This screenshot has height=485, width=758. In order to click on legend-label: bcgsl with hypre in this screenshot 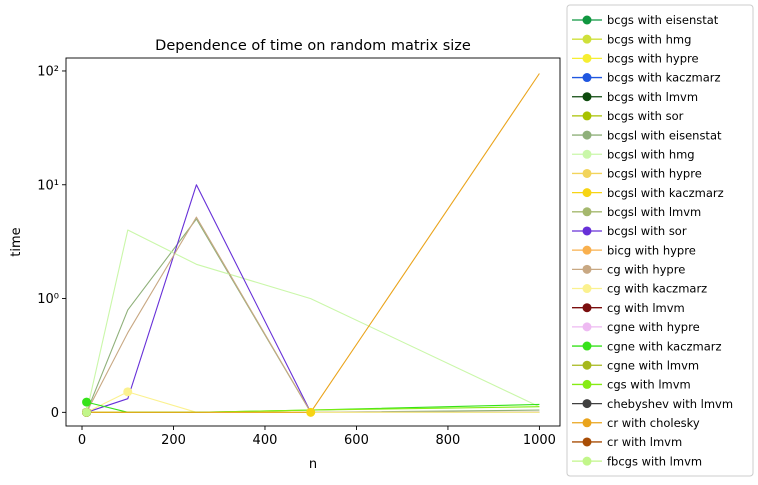, I will do `click(654, 174)`.